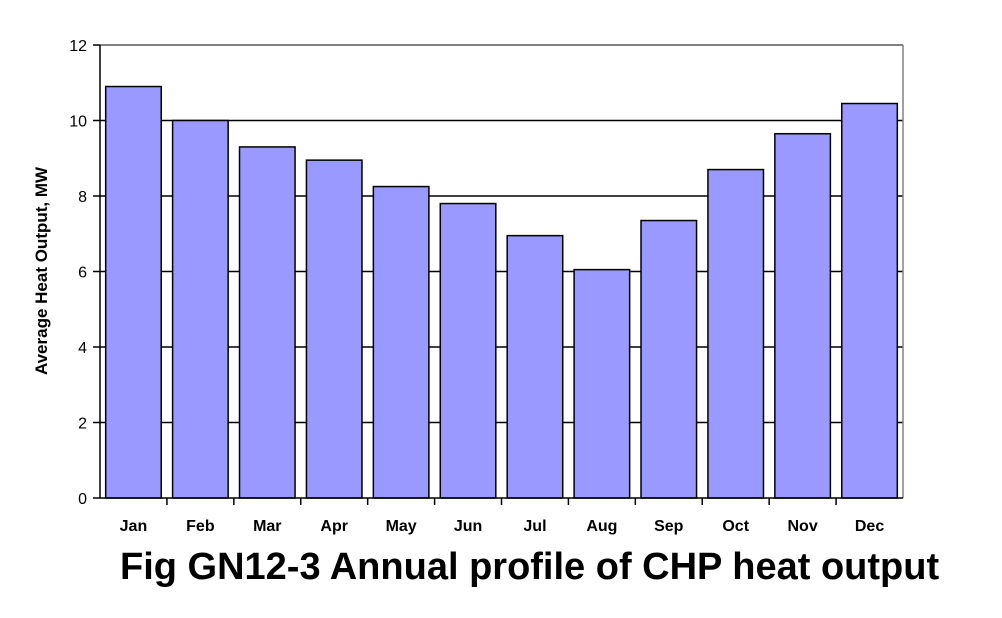 The image size is (1002, 618). What do you see at coordinates (736, 333) in the screenshot?
I see `bar-oct` at bounding box center [736, 333].